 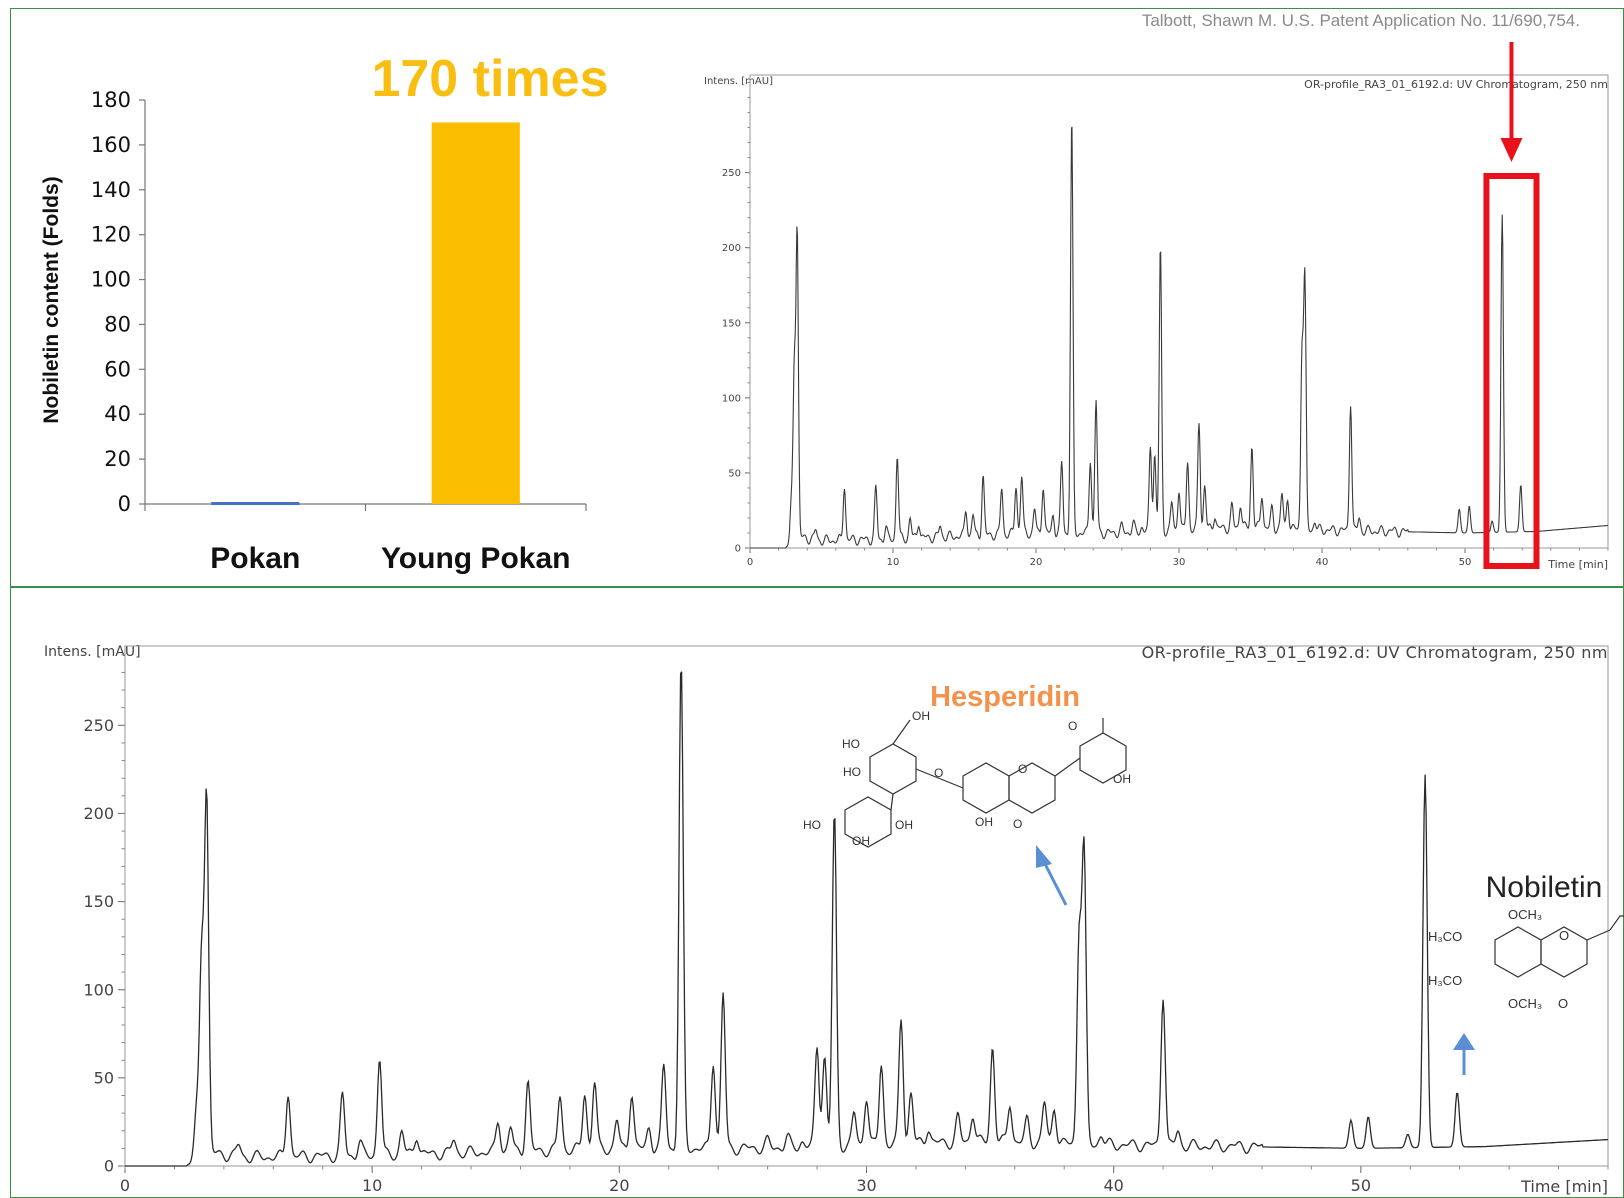 What do you see at coordinates (489, 79) in the screenshot?
I see `bar-annotation: 170 times` at bounding box center [489, 79].